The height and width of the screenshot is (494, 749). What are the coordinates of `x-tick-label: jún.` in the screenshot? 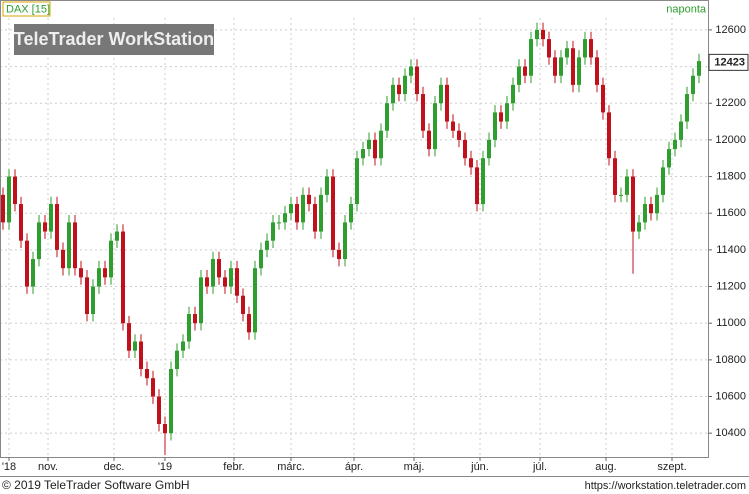 It's located at (479, 467).